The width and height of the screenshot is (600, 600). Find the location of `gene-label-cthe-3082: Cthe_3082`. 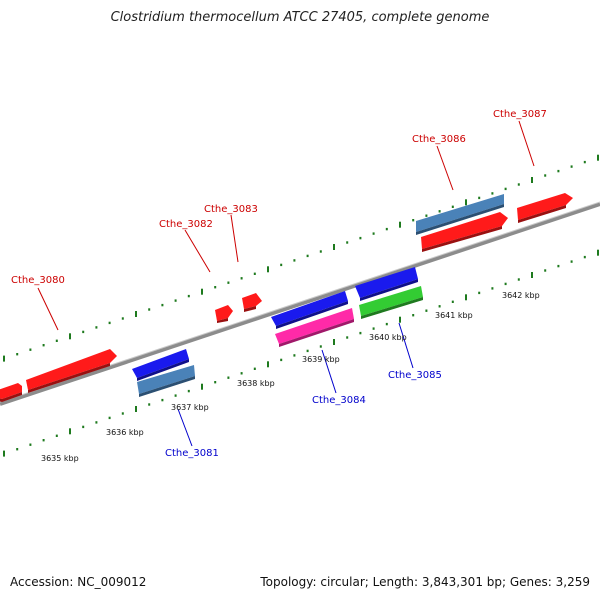

gene-label-cthe-3082: Cthe_3082 is located at coordinates (186, 224).